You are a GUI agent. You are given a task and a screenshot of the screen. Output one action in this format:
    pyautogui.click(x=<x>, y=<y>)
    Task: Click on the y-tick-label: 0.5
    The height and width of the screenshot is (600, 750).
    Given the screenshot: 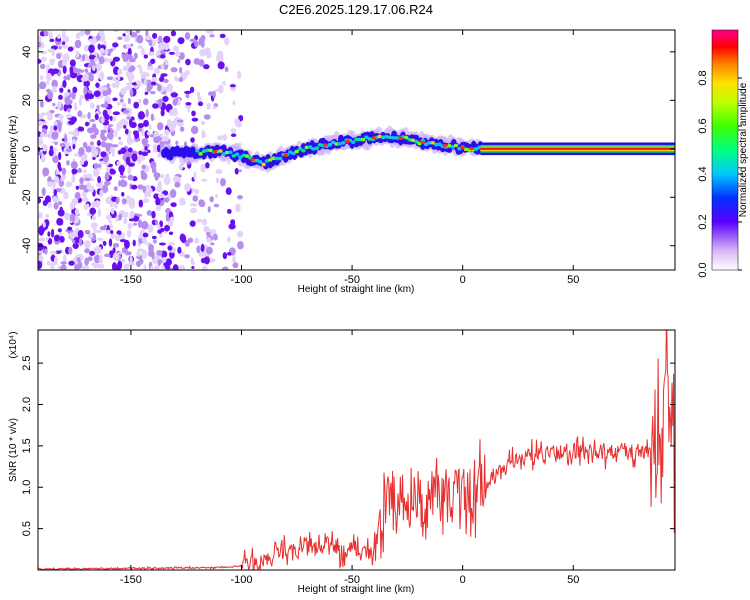 What is the action you would take?
    pyautogui.click(x=27, y=528)
    